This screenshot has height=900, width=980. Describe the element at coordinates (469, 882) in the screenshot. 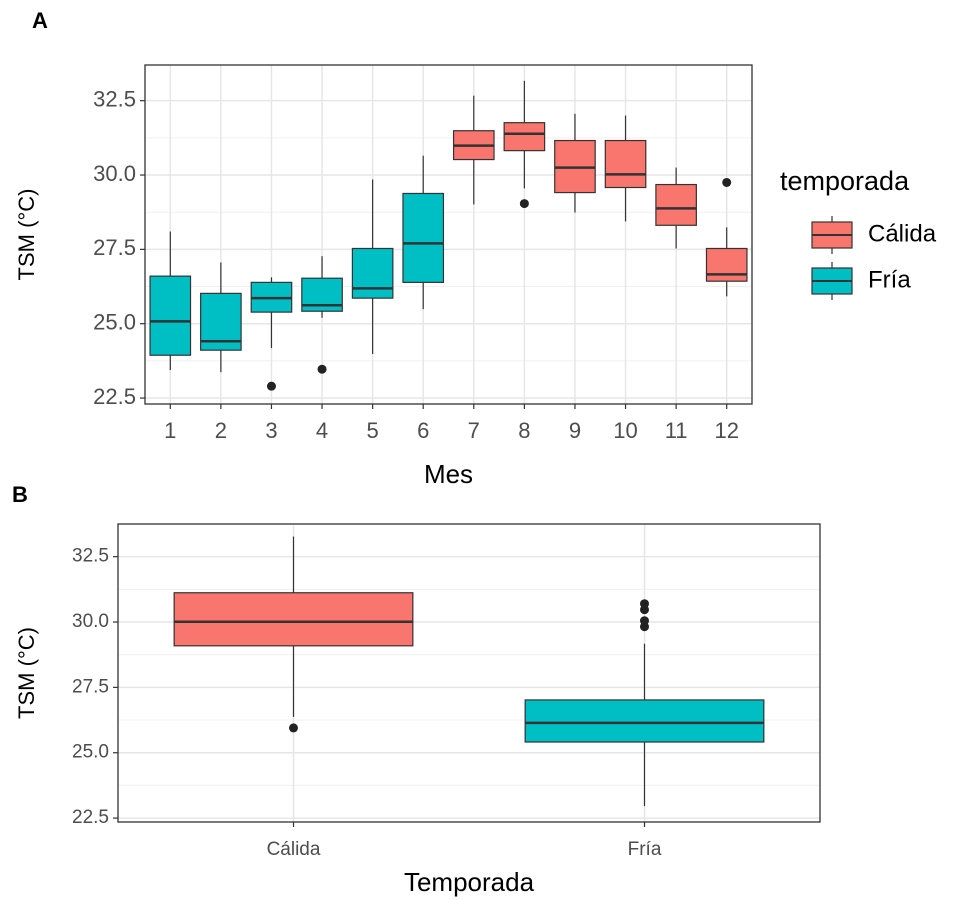

I see `x-axis-title: Temporada` at that location.